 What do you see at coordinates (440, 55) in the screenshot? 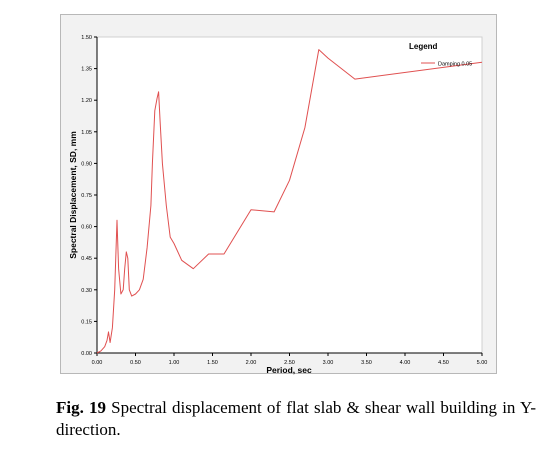
I see `legend: Legend Damping 0.05` at bounding box center [440, 55].